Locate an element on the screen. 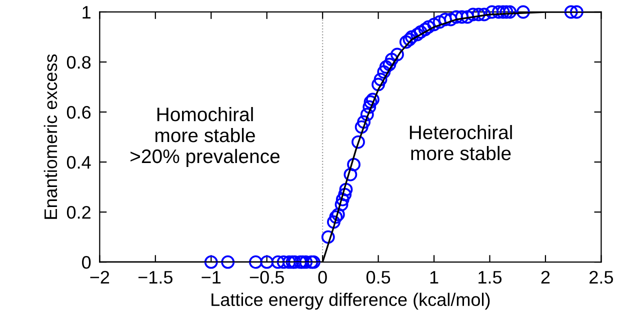  x-axis-title: Lattice energy difference (kcal/mol) is located at coordinates (351, 301).